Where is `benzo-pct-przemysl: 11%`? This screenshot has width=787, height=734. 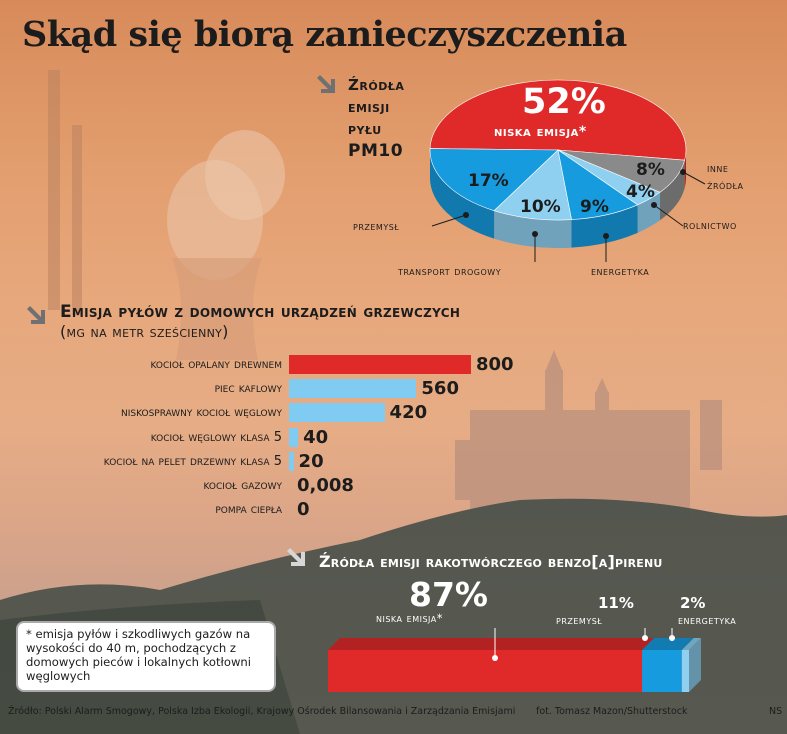 benzo-pct-przemysl: 11% is located at coordinates (616, 603).